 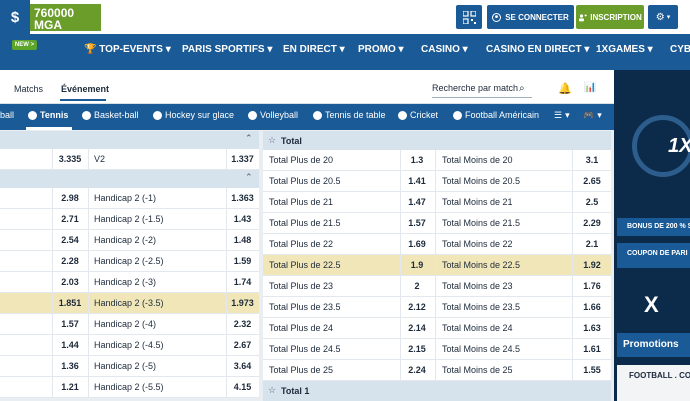 What do you see at coordinates (592, 223) in the screenshot?
I see `odd-button: 2.29` at bounding box center [592, 223].